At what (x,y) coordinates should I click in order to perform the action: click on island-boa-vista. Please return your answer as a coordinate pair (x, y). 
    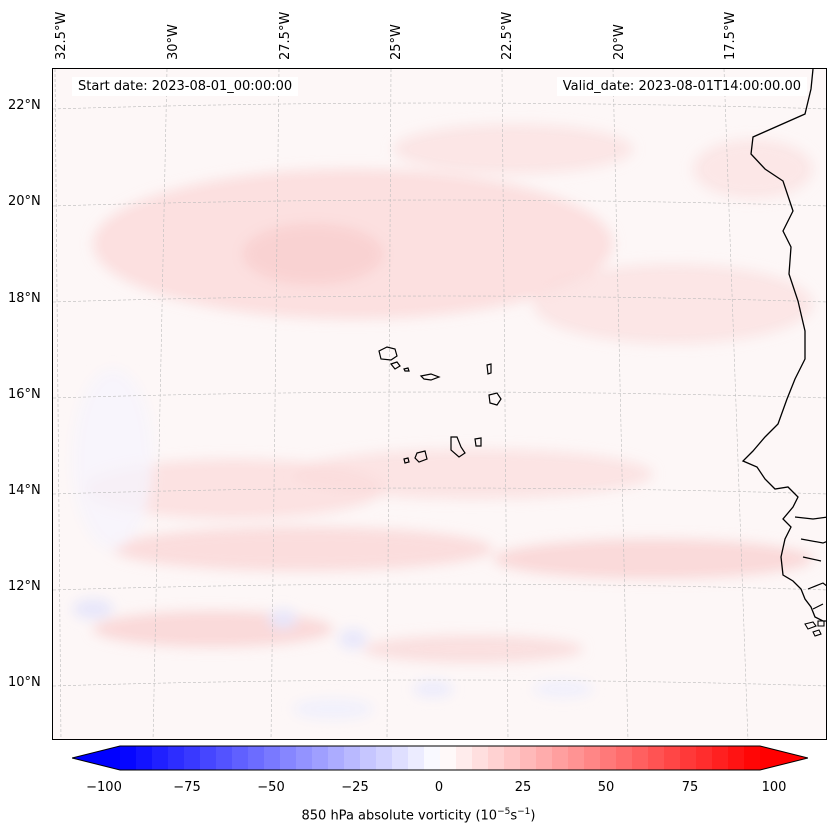
    Looking at the image, I should click on (495, 399).